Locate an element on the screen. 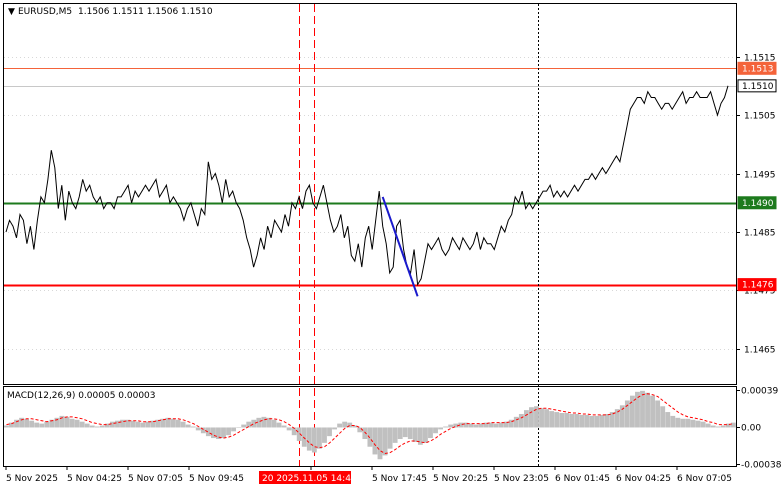 This screenshot has width=781, height=489. time-tick-label: 6 Nov 04:25 is located at coordinates (643, 479).